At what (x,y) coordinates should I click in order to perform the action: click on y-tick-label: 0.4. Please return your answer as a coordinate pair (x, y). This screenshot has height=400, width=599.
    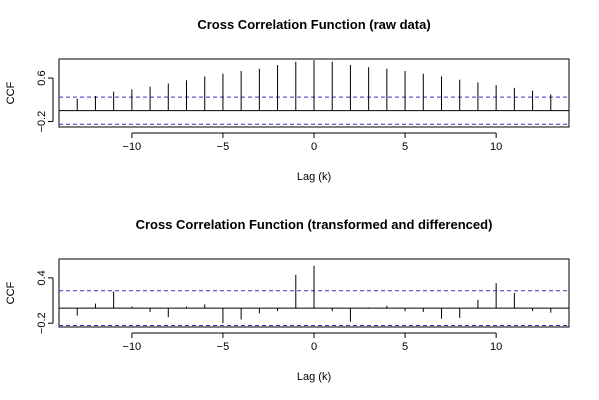
    Looking at the image, I should click on (42, 277).